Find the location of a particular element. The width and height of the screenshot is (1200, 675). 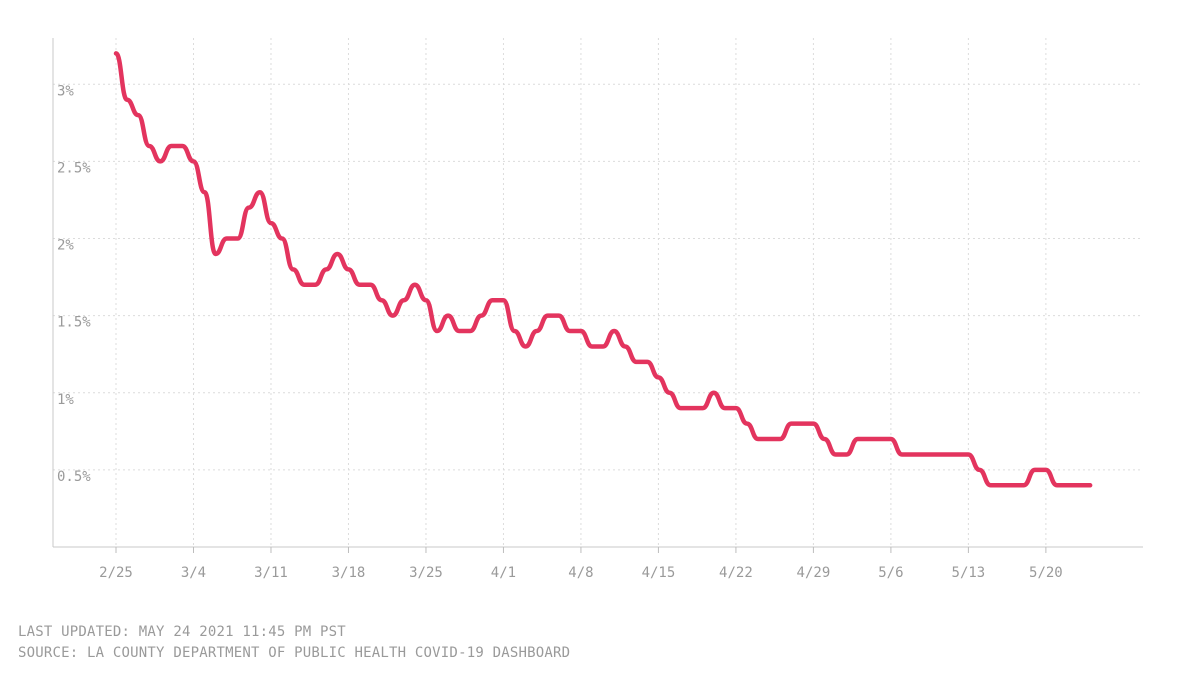

x-tick-label: 3/18 is located at coordinates (349, 573).